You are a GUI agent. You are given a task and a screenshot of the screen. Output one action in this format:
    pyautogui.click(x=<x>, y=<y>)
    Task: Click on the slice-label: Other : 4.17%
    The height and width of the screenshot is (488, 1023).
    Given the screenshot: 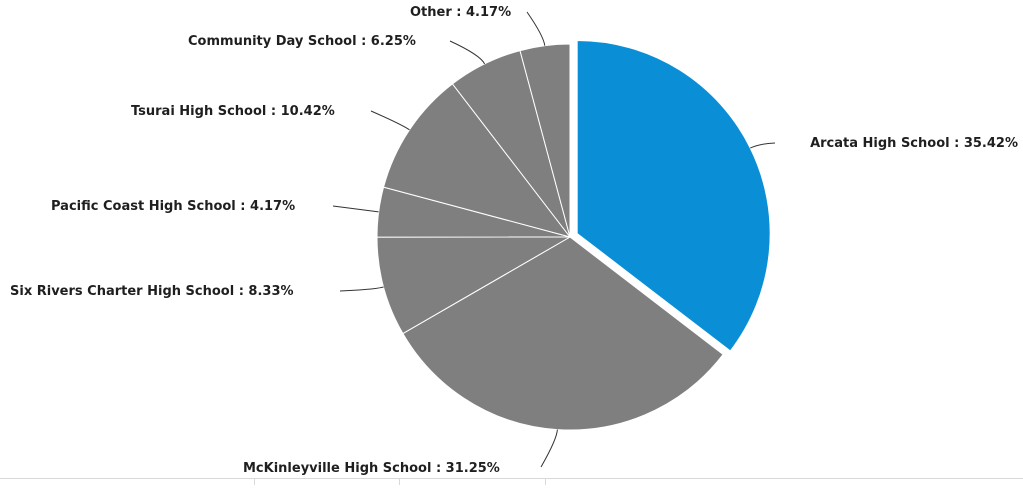 What is the action you would take?
    pyautogui.click(x=460, y=12)
    